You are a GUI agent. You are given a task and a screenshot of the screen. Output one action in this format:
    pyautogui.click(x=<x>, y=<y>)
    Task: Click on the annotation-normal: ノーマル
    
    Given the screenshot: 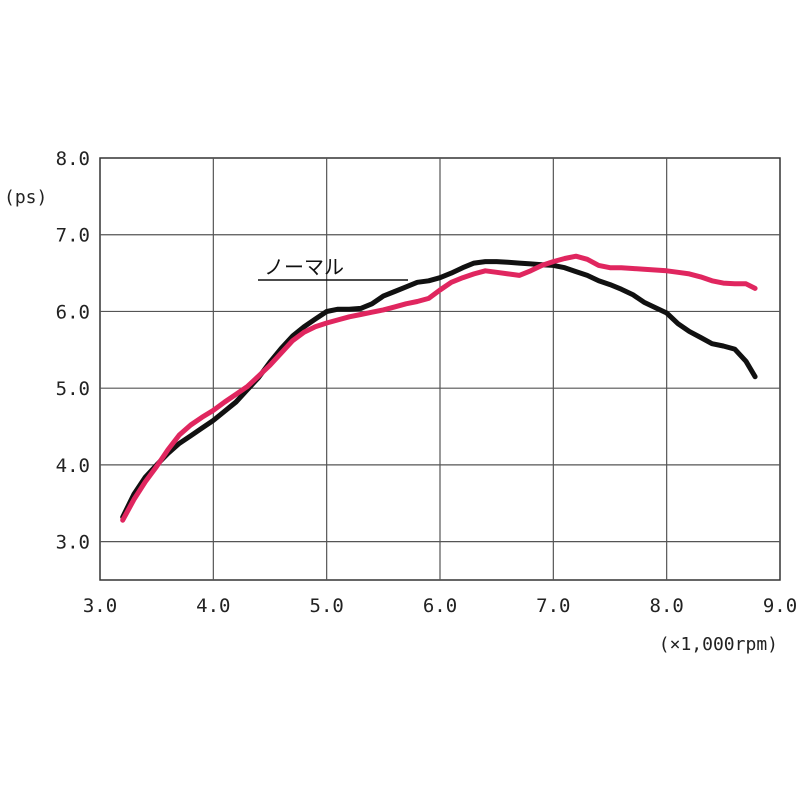 What is the action you would take?
    pyautogui.click(x=333, y=268)
    